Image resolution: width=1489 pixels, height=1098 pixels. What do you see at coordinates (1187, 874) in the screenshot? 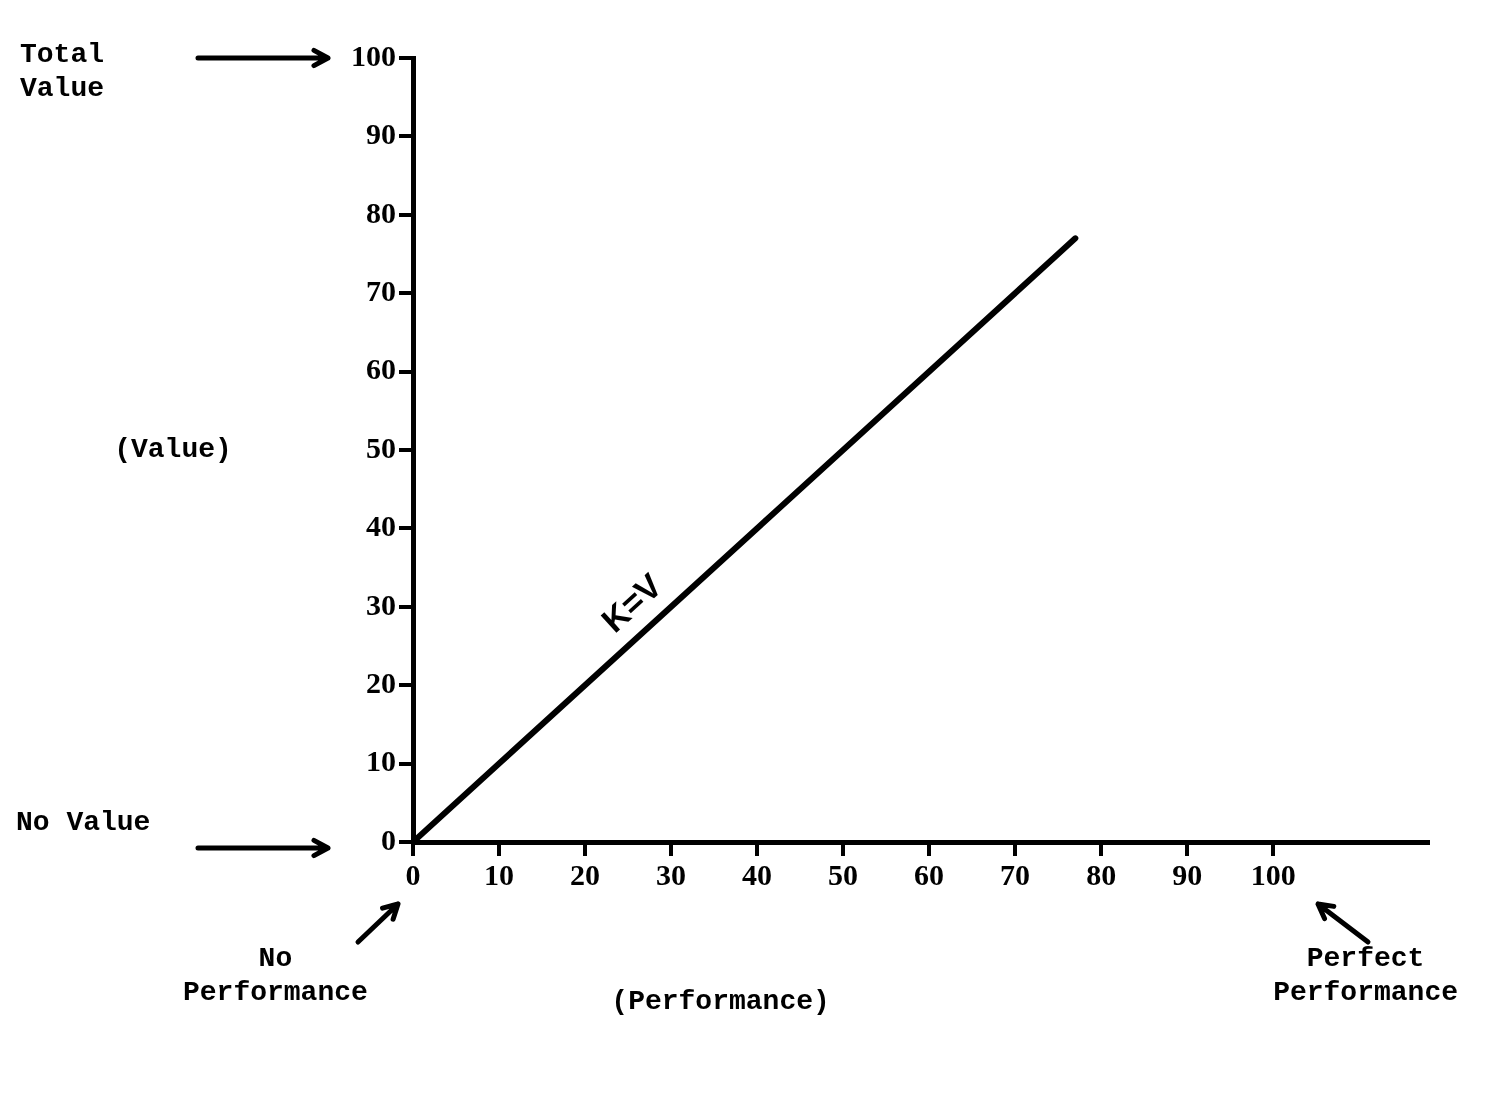
I see `x-tick-label: 90` at bounding box center [1187, 874].